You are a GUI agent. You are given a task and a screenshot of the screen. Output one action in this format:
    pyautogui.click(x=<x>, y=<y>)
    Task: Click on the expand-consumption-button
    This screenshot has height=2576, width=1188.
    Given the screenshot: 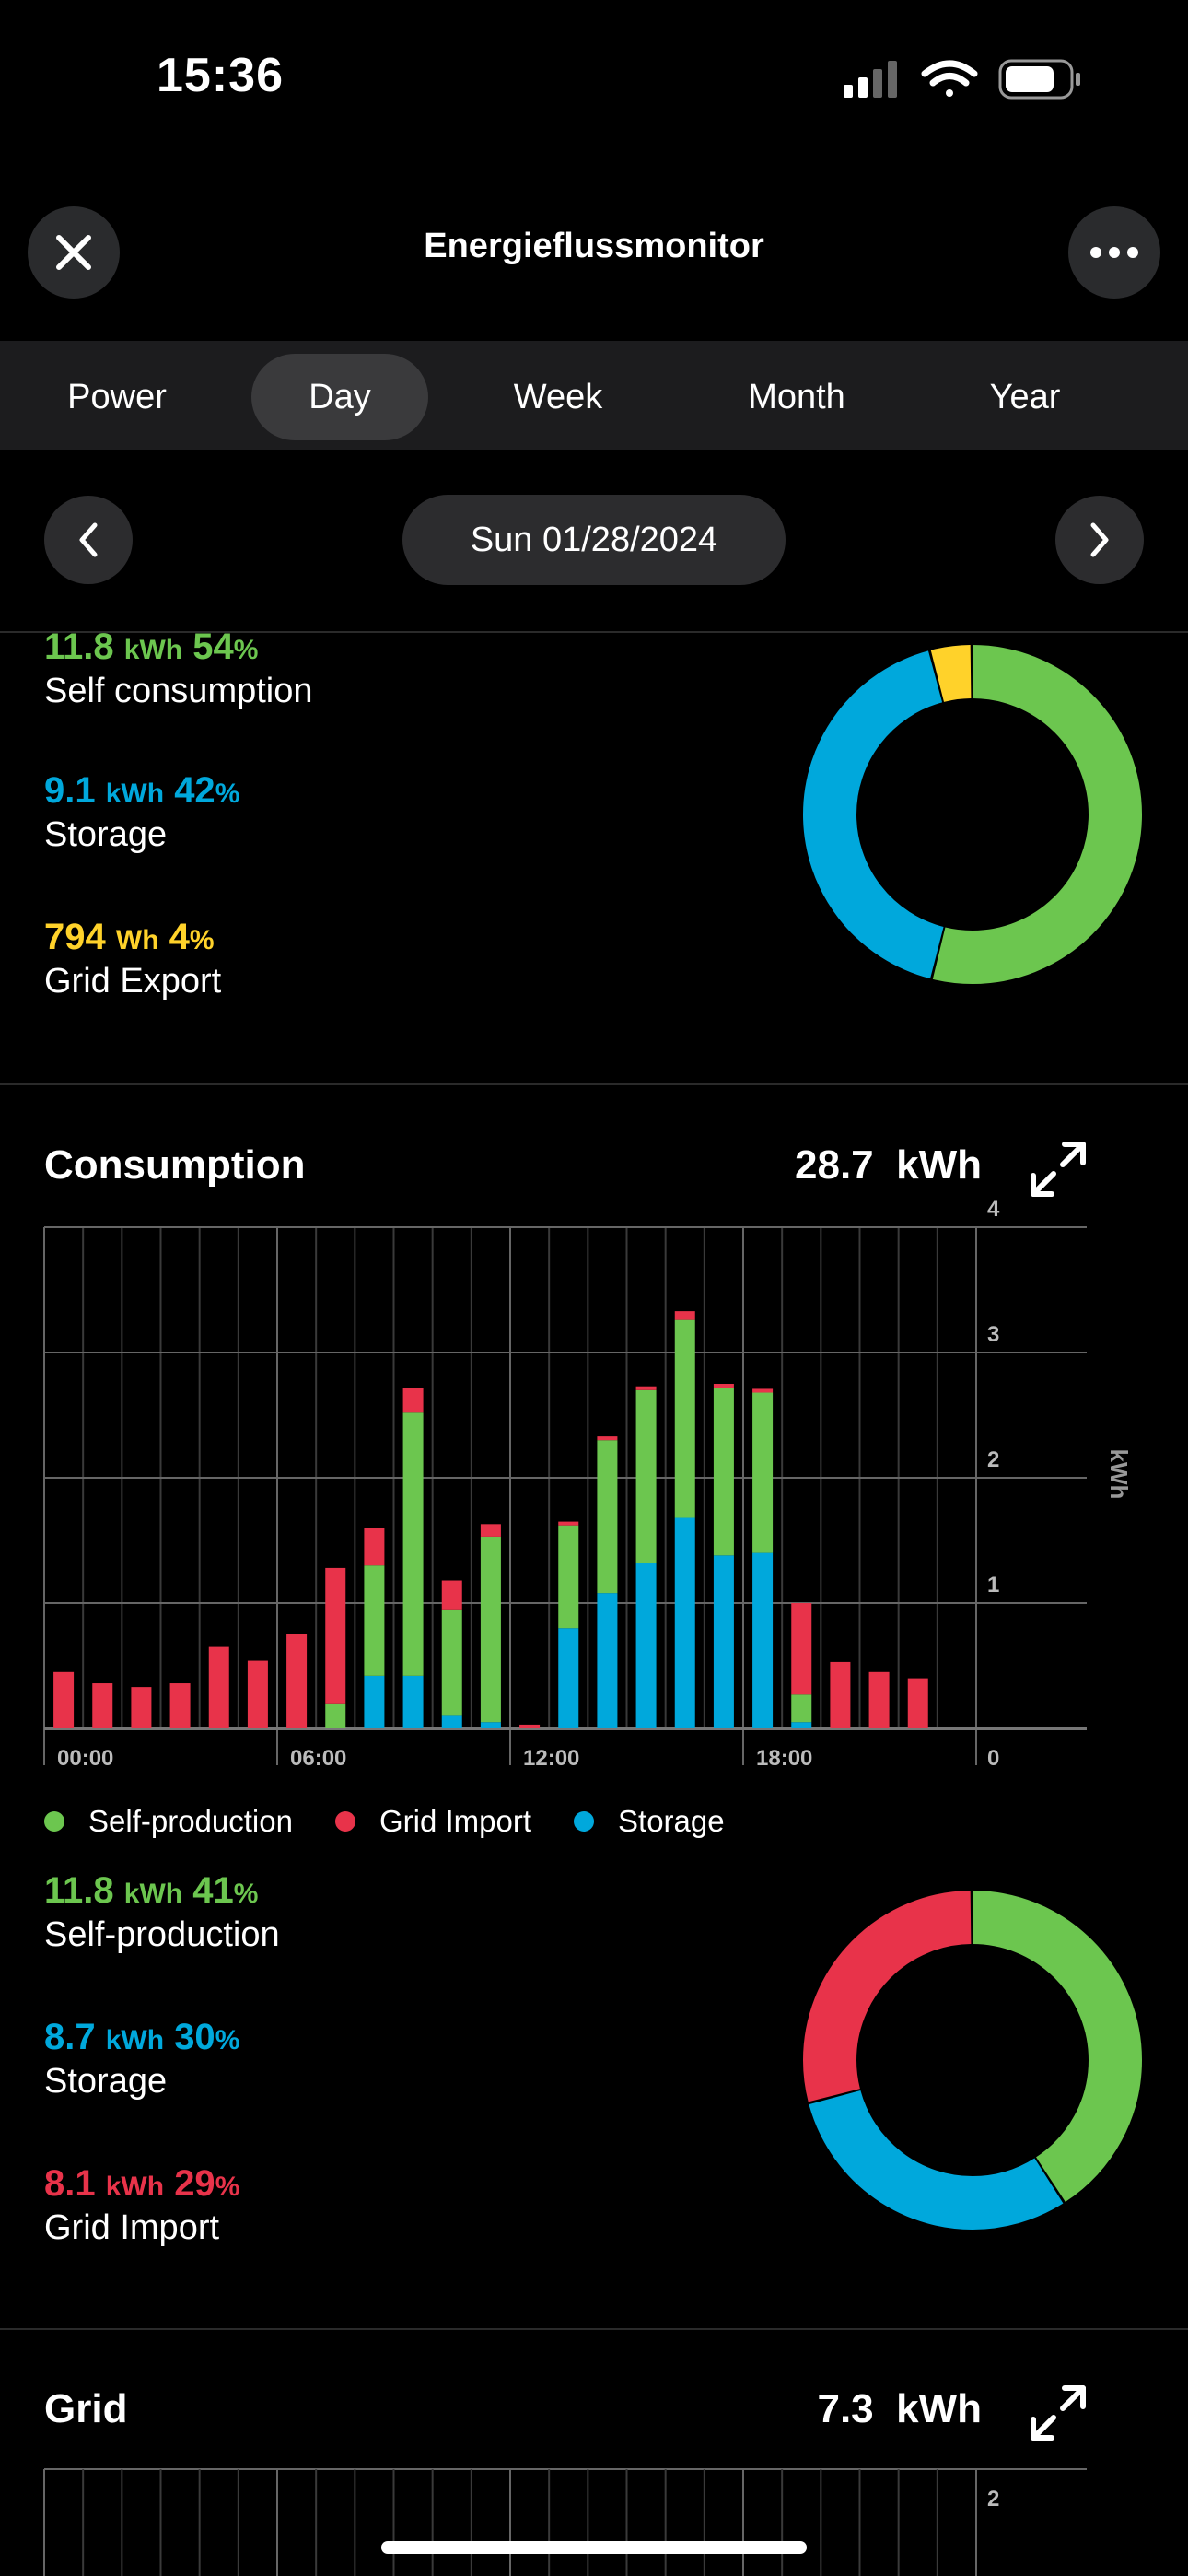 What is the action you would take?
    pyautogui.click(x=1058, y=1171)
    